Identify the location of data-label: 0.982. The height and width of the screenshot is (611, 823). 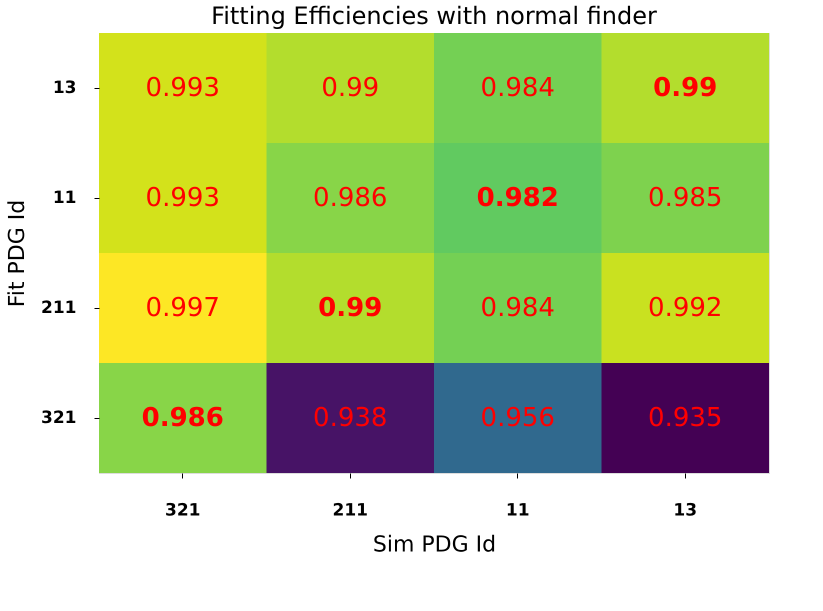
(517, 198).